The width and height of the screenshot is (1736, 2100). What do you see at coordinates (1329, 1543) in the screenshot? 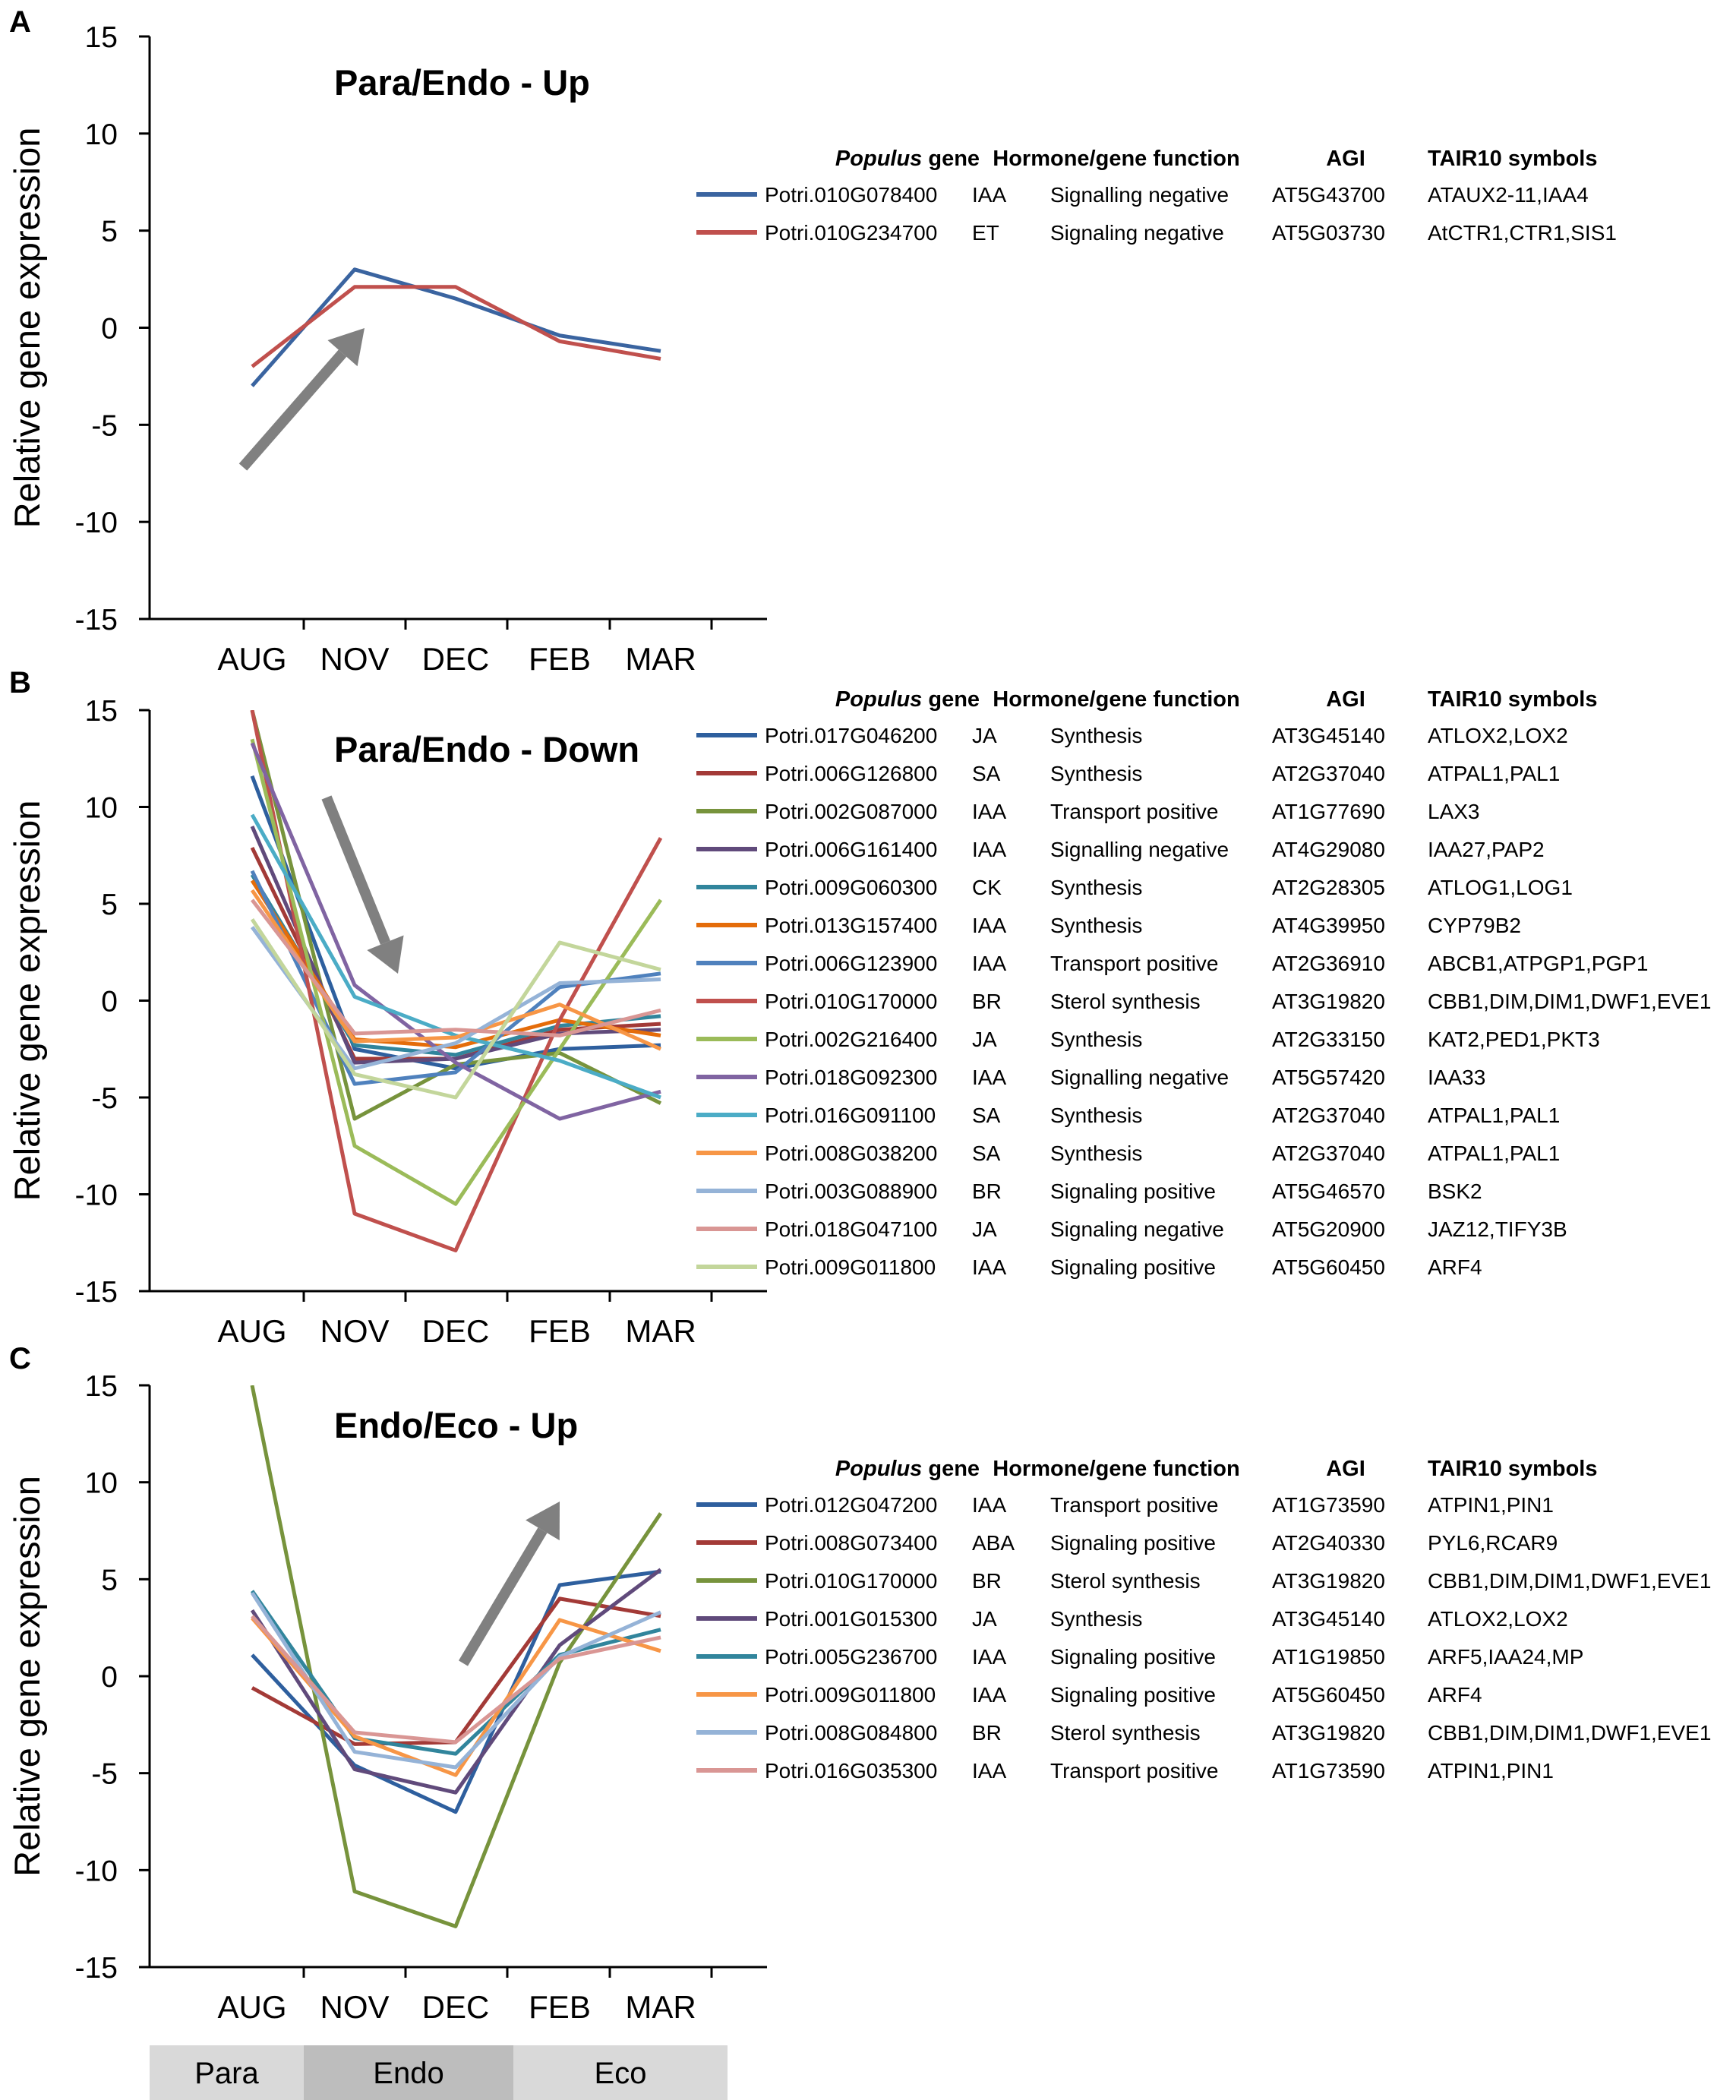
I see `legend-agi: AT2G40330` at bounding box center [1329, 1543].